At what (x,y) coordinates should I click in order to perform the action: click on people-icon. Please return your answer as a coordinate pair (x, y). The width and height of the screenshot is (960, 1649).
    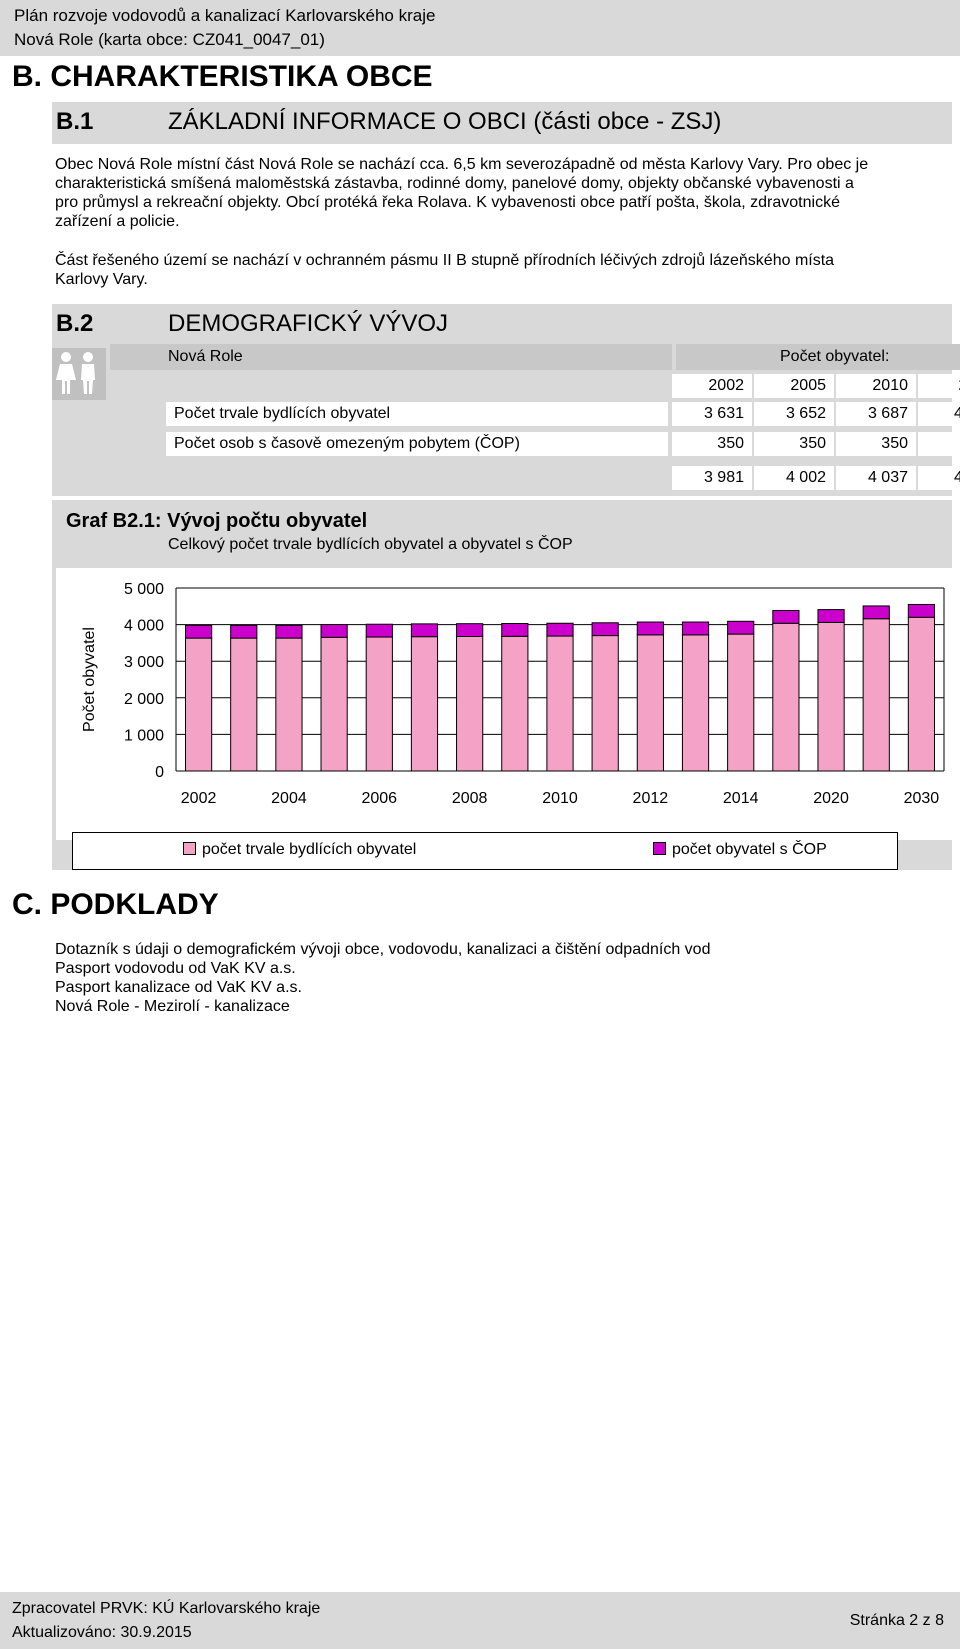
    Looking at the image, I should click on (79, 374).